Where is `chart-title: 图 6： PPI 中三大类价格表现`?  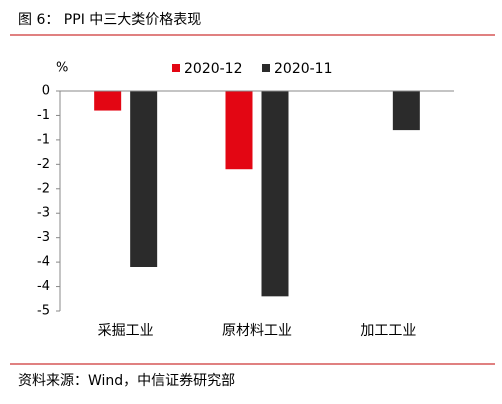 chart-title: 图 6： PPI 中三大类价格表现 is located at coordinates (109, 20).